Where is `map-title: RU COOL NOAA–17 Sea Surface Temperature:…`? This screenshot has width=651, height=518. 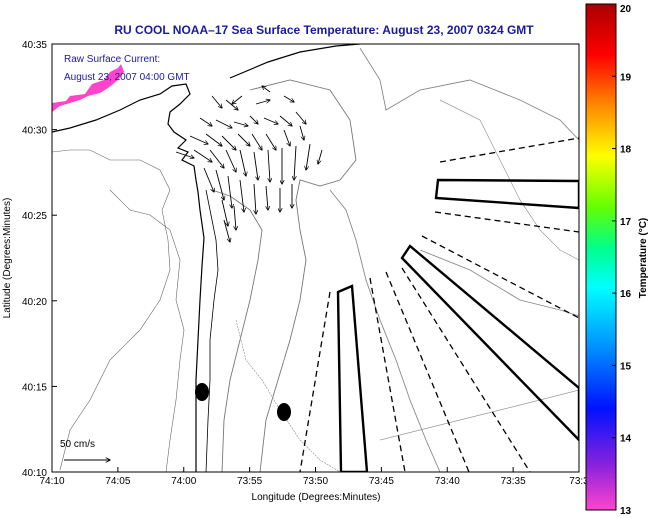
map-title: RU COOL NOAA–17 Sea Surface Temperature:… is located at coordinates (324, 30).